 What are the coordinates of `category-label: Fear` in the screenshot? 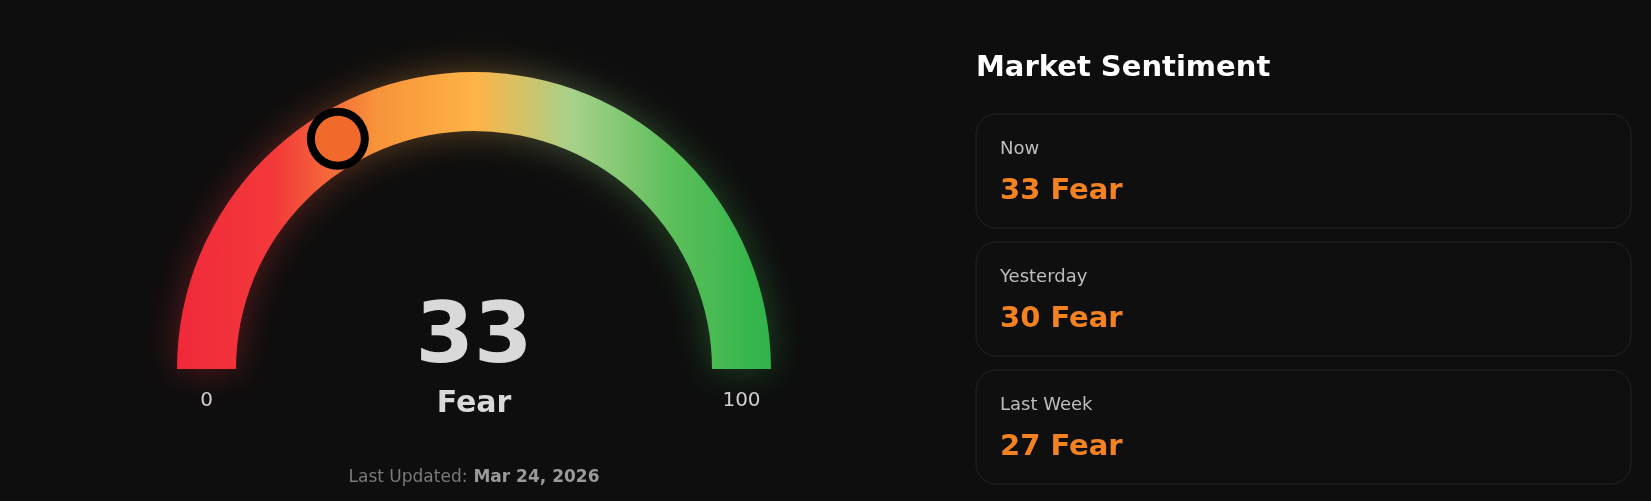 It's located at (474, 401).